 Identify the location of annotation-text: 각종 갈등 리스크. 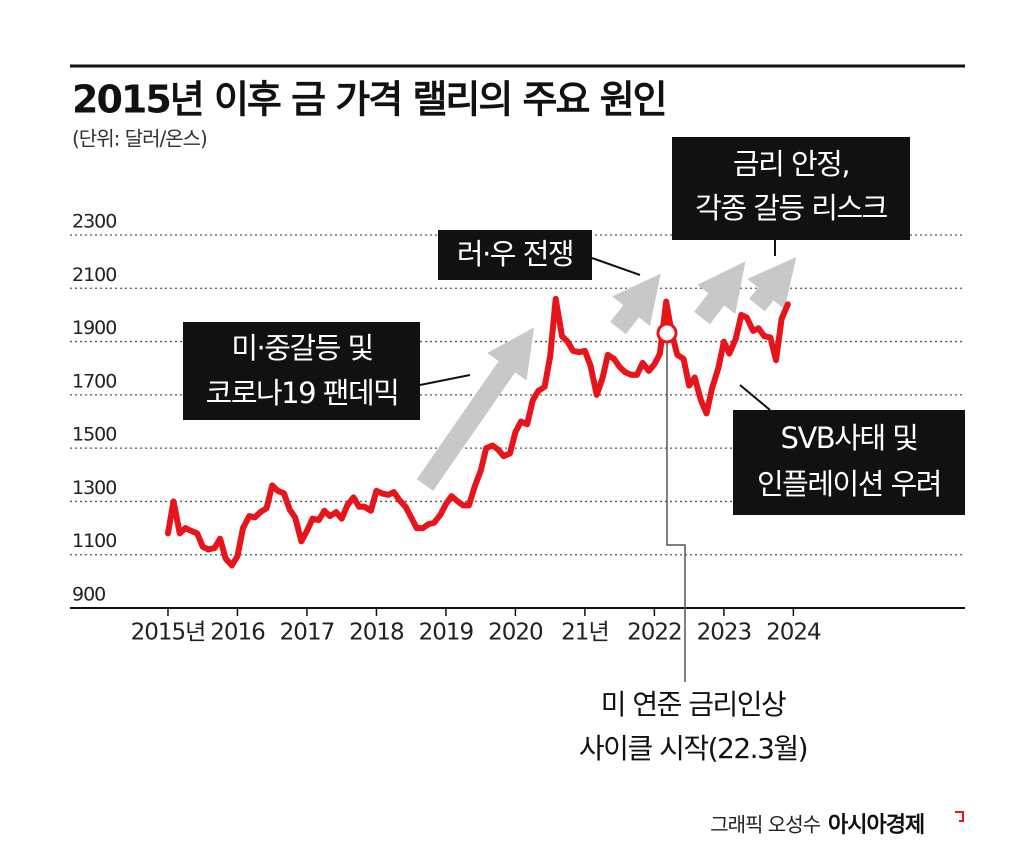
(791, 208).